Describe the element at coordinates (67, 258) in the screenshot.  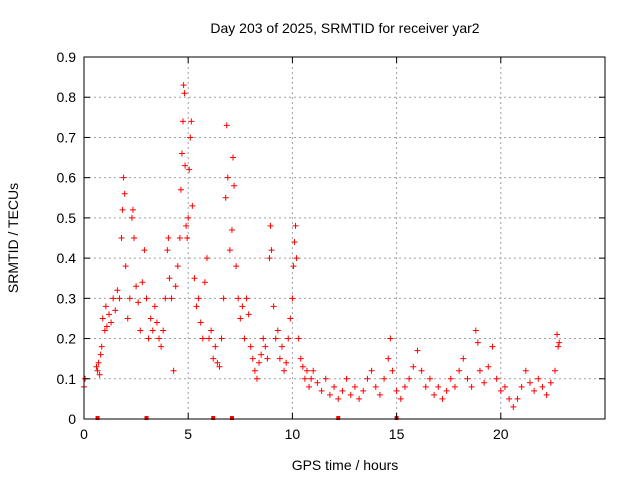
I see `y-tick-label: 0.4` at that location.